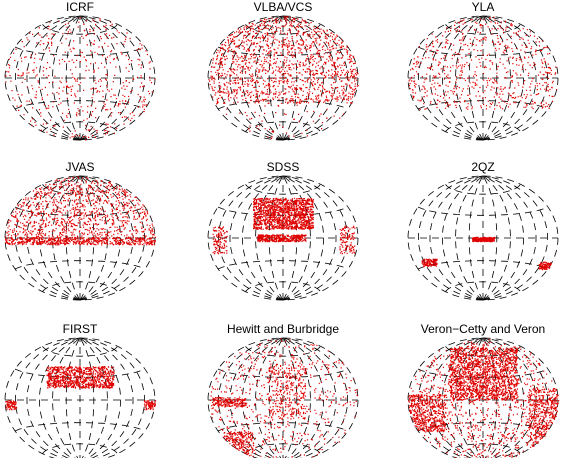 This screenshot has height=458, width=562. I want to click on panel-title: ICRF, so click(80, 7).